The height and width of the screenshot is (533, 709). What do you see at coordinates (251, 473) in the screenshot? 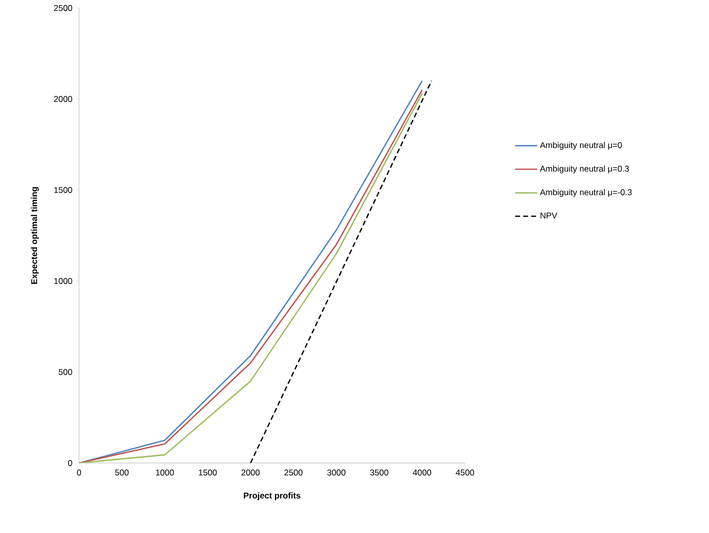
I see `x-tick-label: 2000` at bounding box center [251, 473].